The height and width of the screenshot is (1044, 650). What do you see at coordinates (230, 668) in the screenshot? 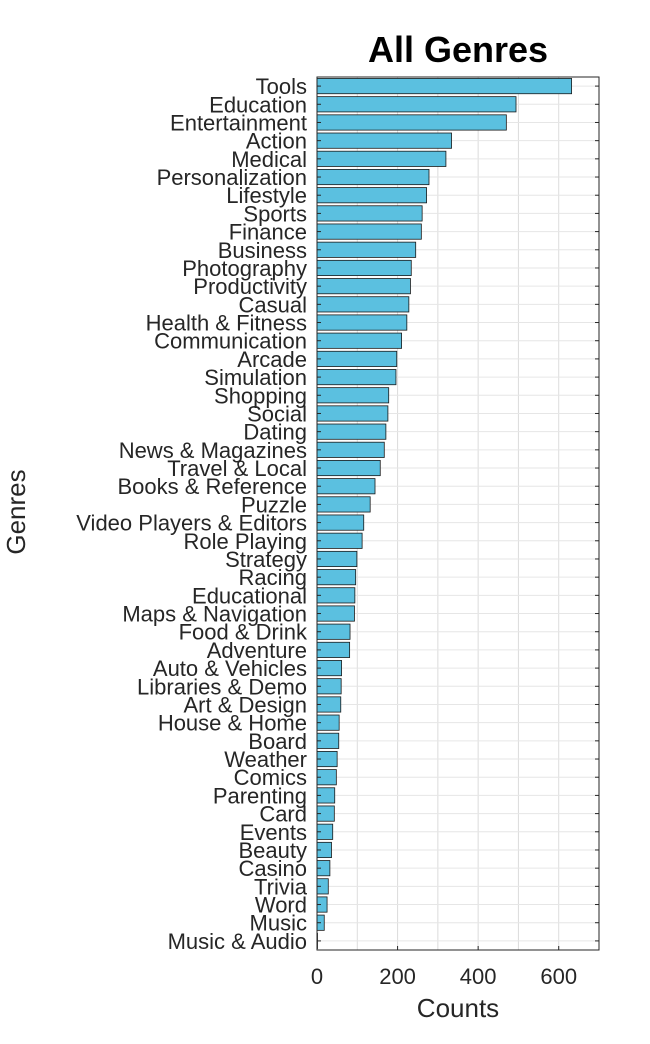
I see `category-label: Auto & Vehicles` at bounding box center [230, 668].